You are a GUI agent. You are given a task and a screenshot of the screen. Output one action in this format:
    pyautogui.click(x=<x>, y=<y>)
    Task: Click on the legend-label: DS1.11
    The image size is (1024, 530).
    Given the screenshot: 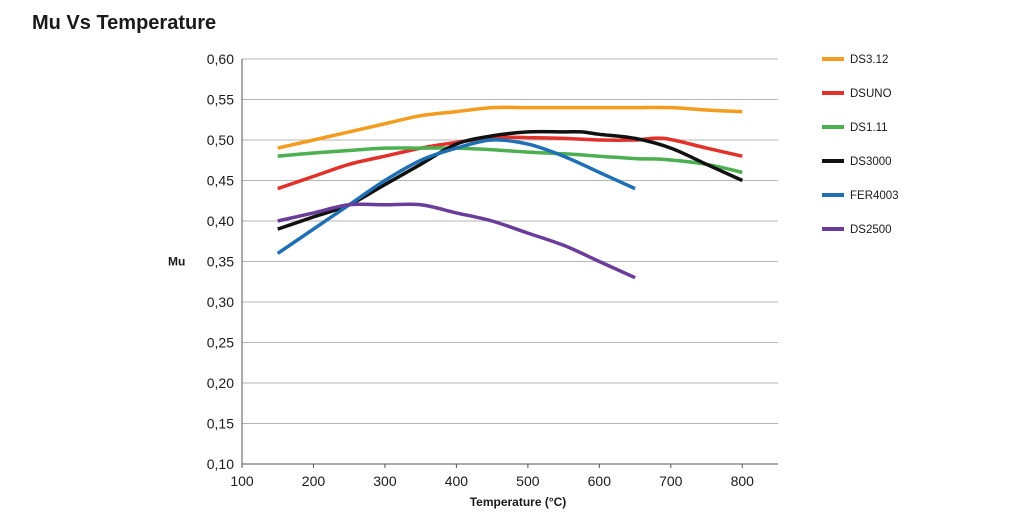 What is the action you would take?
    pyautogui.click(x=869, y=128)
    